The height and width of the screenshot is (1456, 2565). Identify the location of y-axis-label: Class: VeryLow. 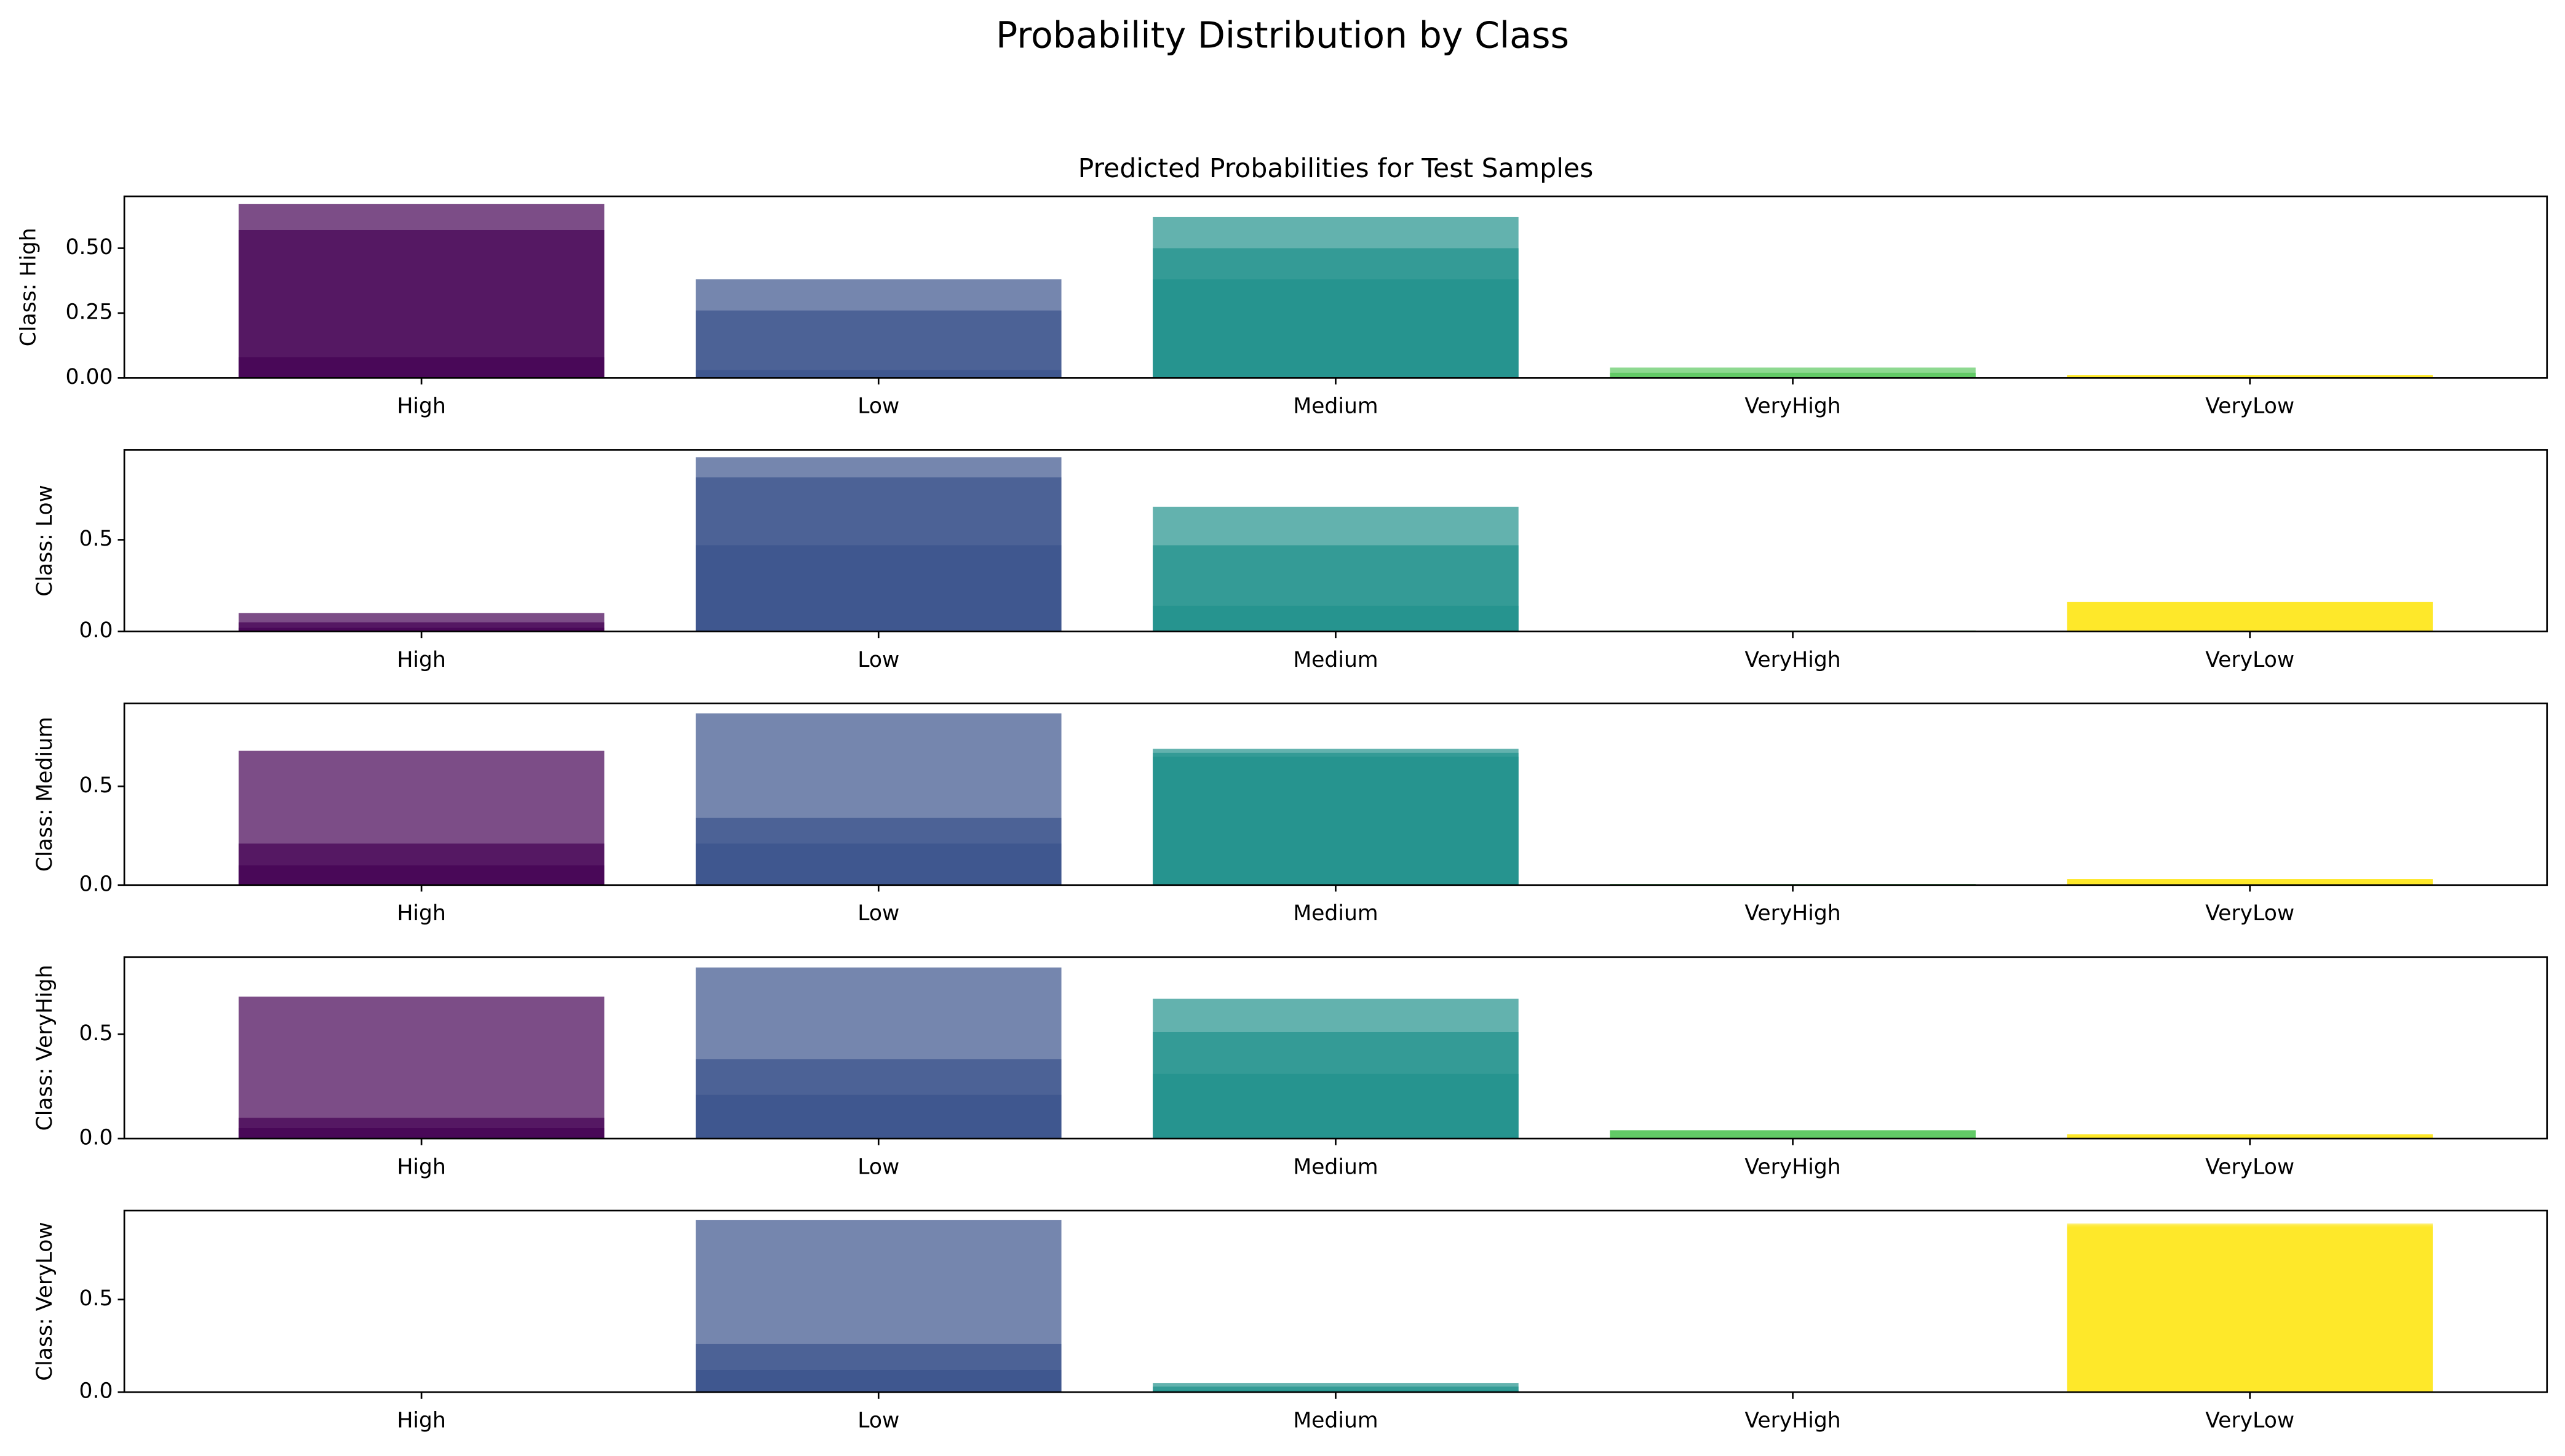
(45, 1302).